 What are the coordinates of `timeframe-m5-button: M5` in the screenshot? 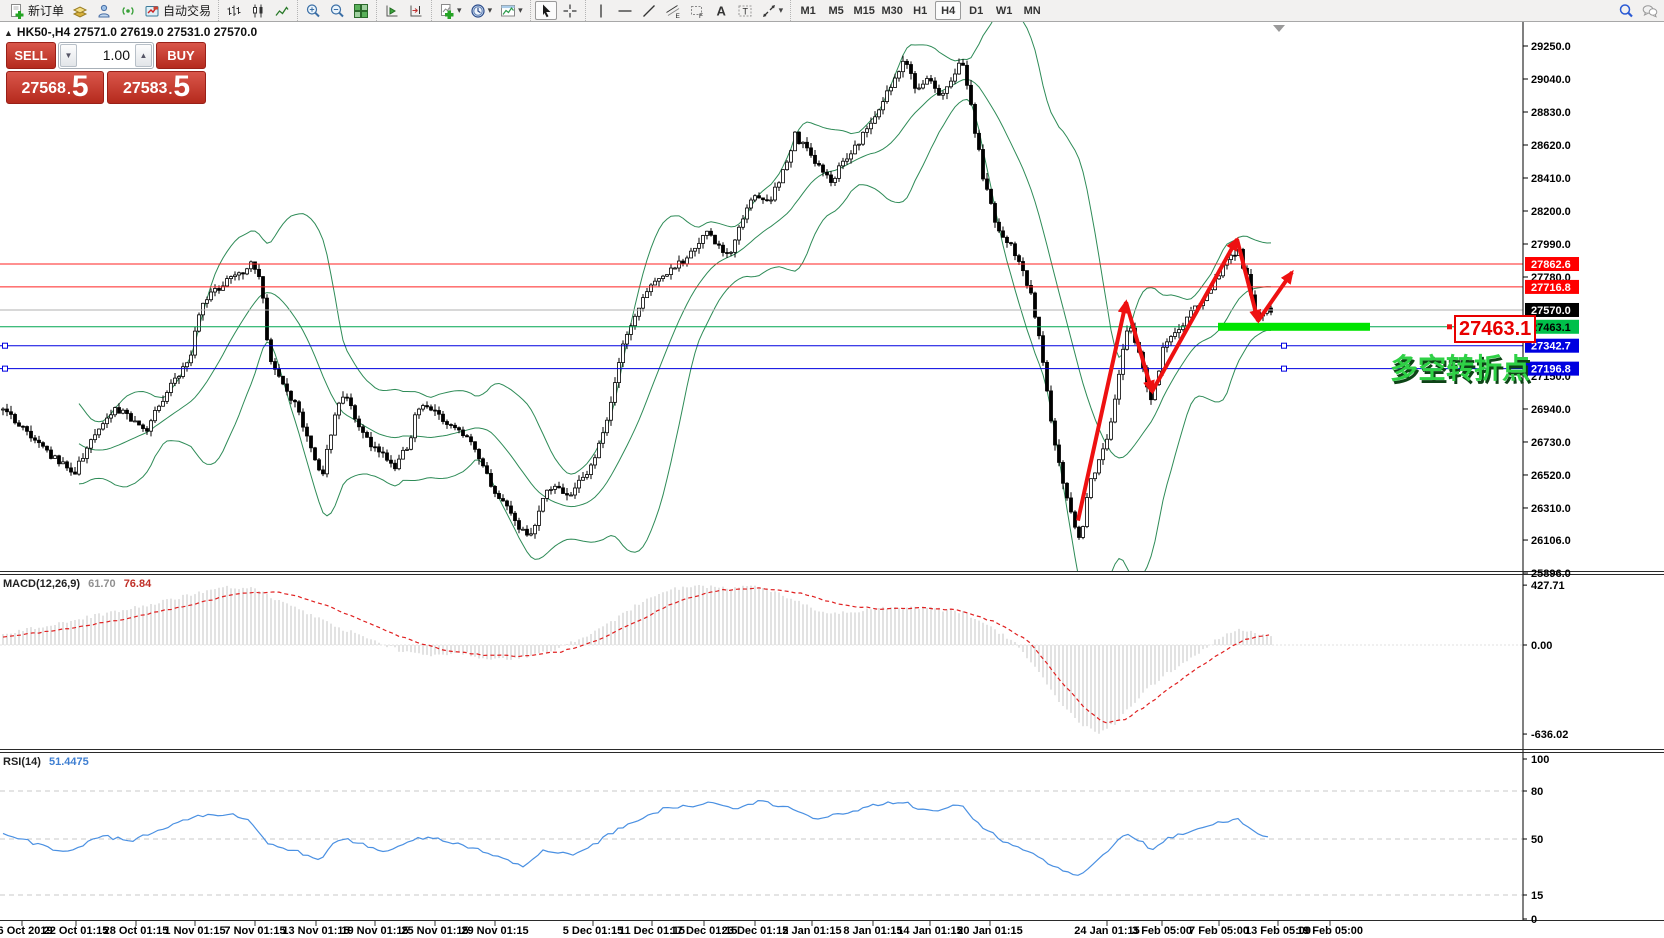 It's located at (836, 10).